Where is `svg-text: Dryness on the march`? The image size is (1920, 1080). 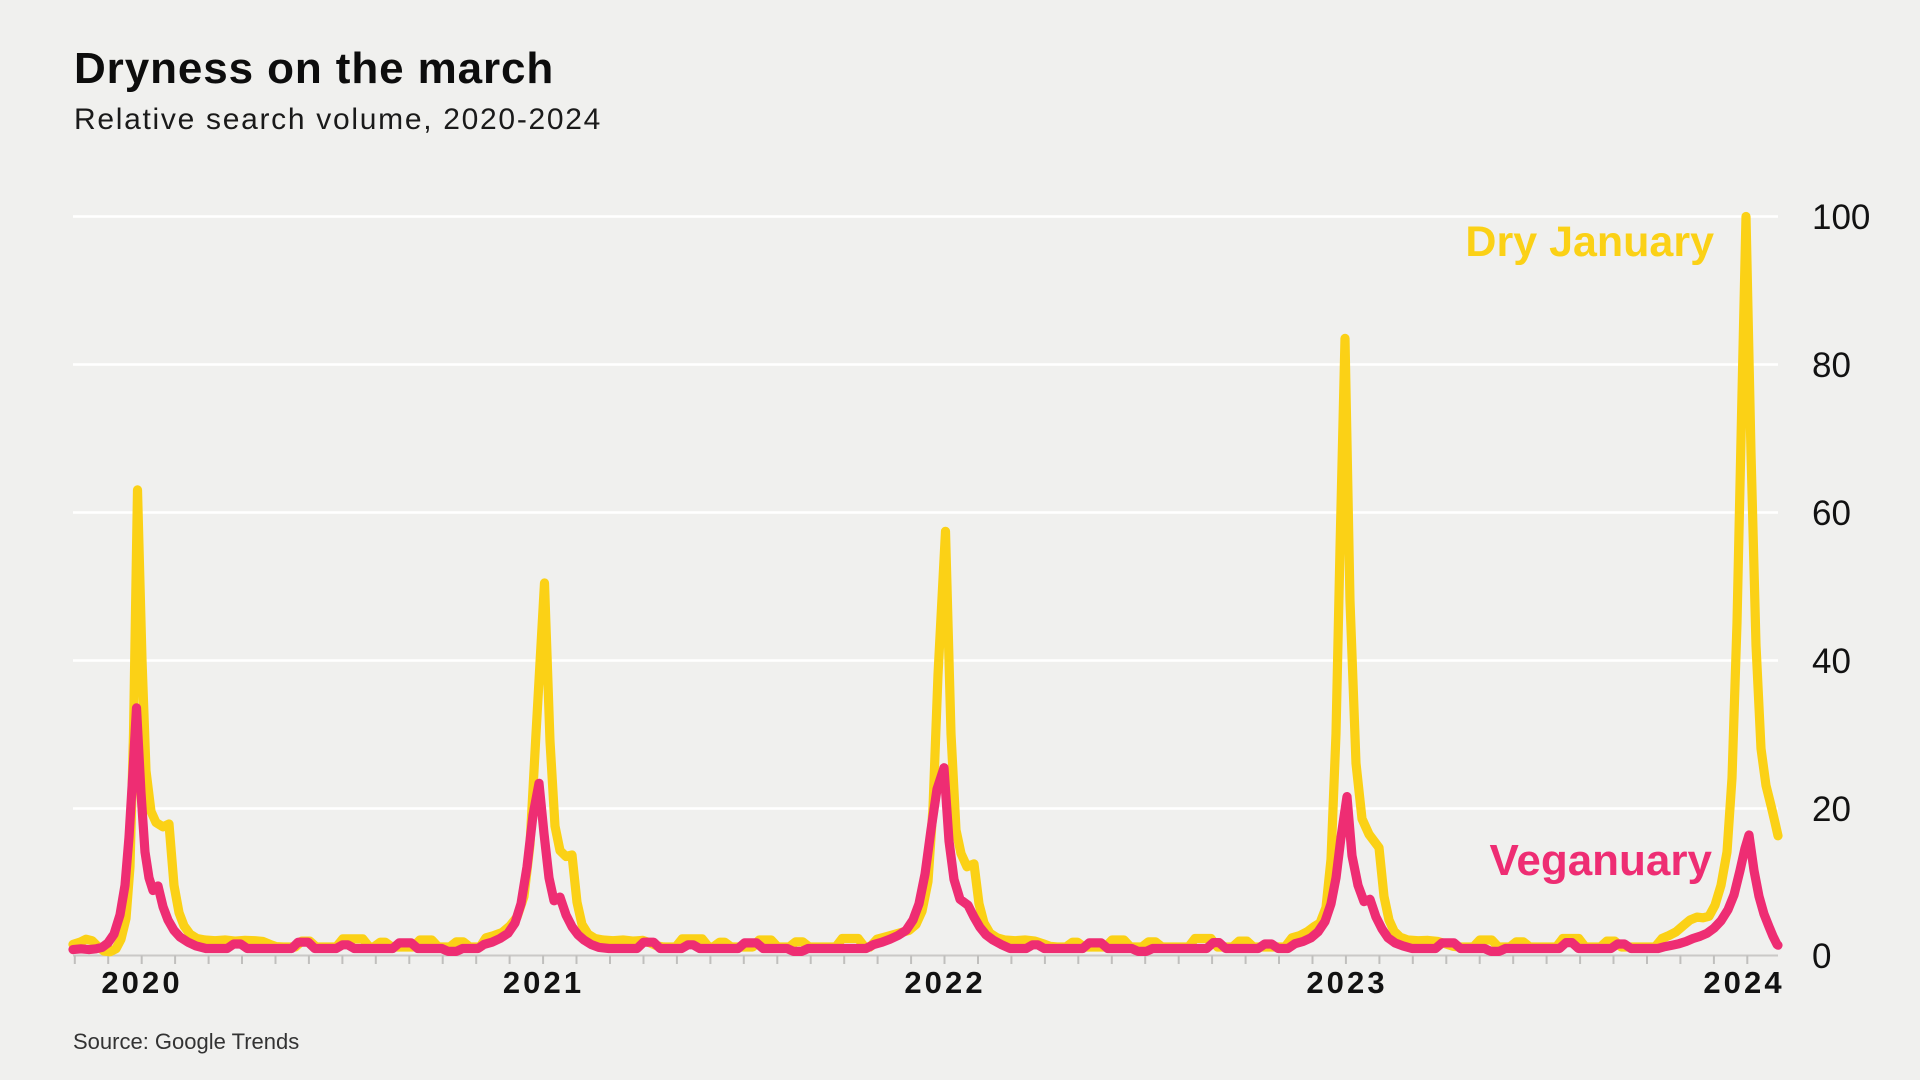
svg-text: Dryness on the march is located at coordinates (314, 68).